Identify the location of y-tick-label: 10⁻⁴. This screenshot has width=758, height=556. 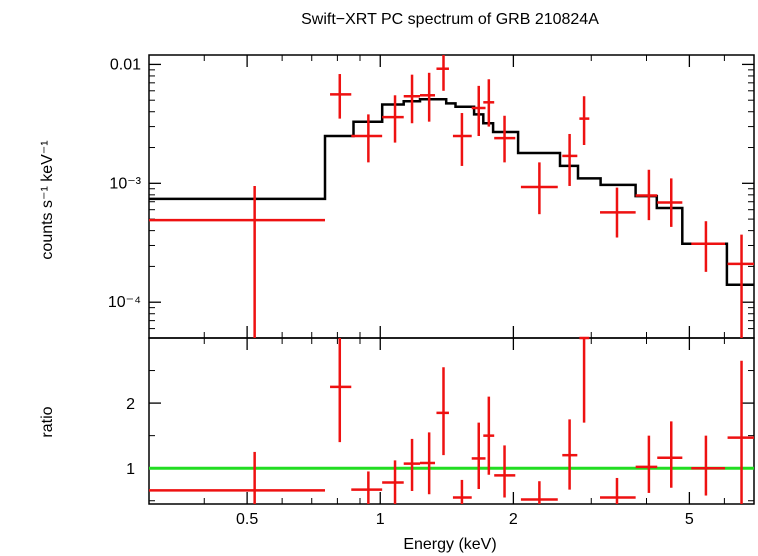
(124, 302).